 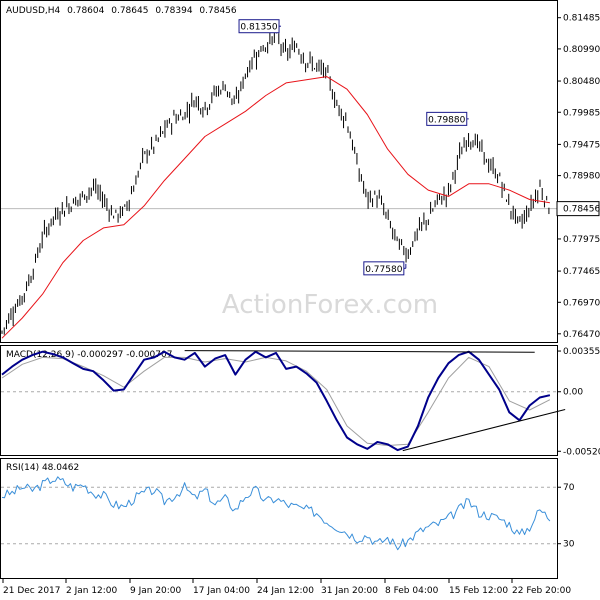 What do you see at coordinates (92, 591) in the screenshot?
I see `x-tick-label: 2 Jan 12:00` at bounding box center [92, 591].